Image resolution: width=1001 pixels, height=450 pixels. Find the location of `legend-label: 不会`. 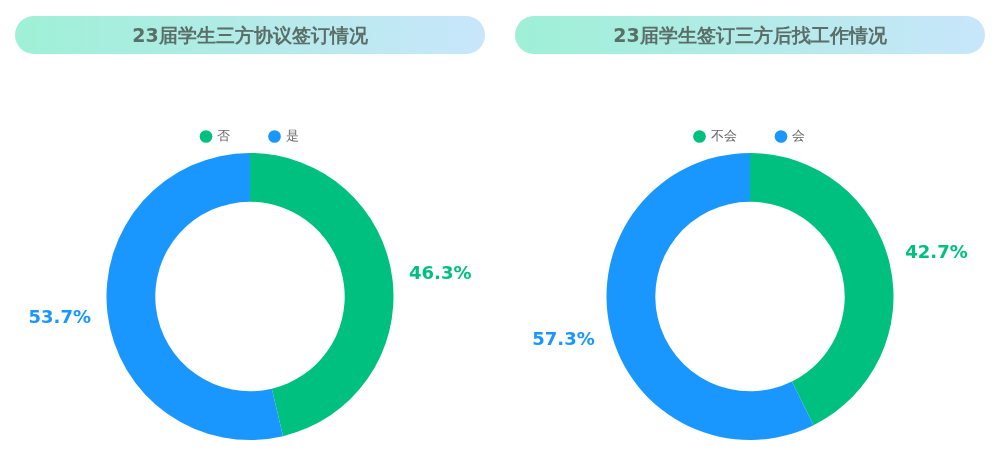

legend-label: 不会 is located at coordinates (723, 136).